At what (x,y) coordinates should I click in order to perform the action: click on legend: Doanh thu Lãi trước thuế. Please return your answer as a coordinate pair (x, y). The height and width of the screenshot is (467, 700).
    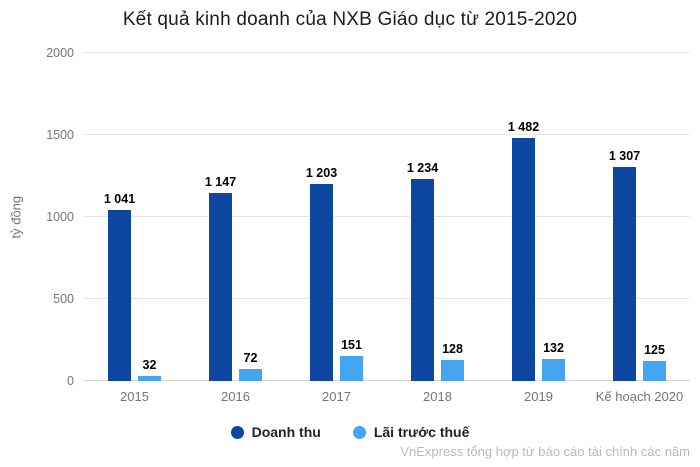
    Looking at the image, I should click on (350, 432).